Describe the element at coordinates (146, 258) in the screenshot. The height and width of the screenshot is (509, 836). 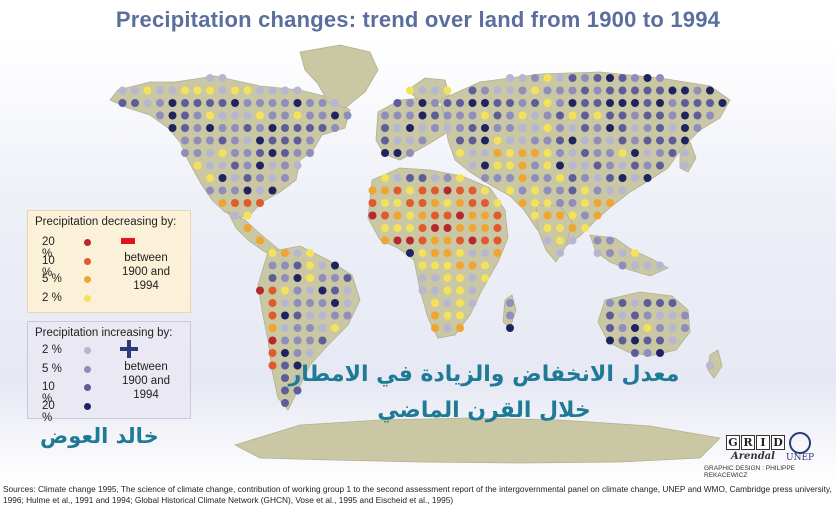
I see `between-label: between` at that location.